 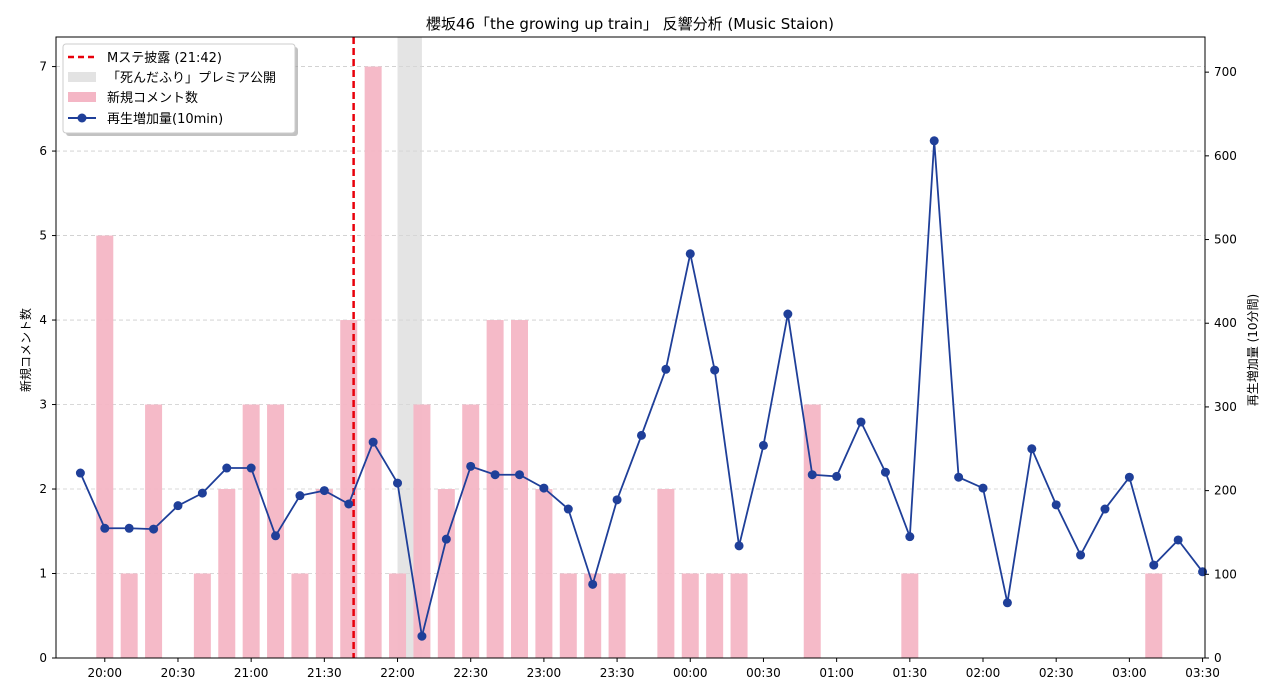 What do you see at coordinates (43, 489) in the screenshot?
I see `y-left-tick-label: 2` at bounding box center [43, 489].